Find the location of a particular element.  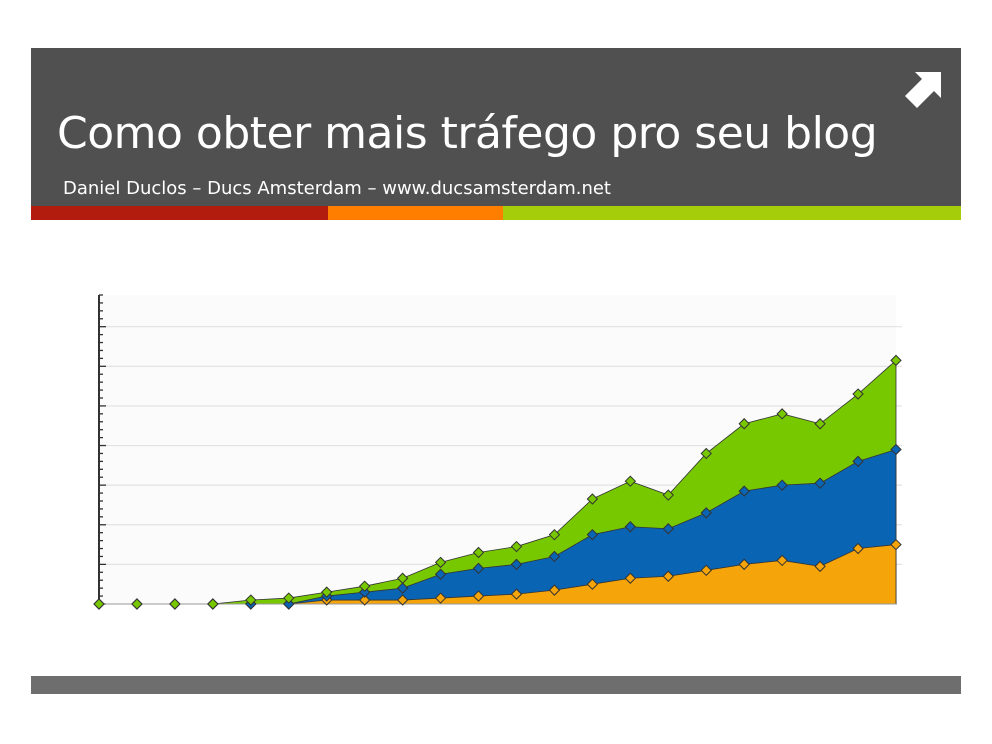

accent-stripe-orange is located at coordinates (415, 213).